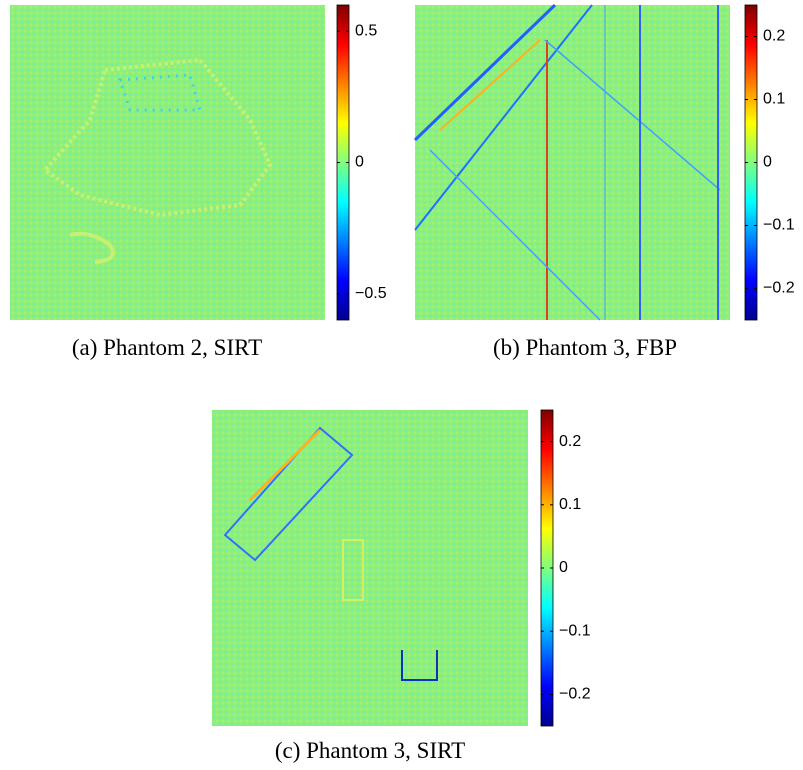 The height and width of the screenshot is (770, 803). I want to click on caption: (c) Phantom 3, SIRT, so click(370, 750).